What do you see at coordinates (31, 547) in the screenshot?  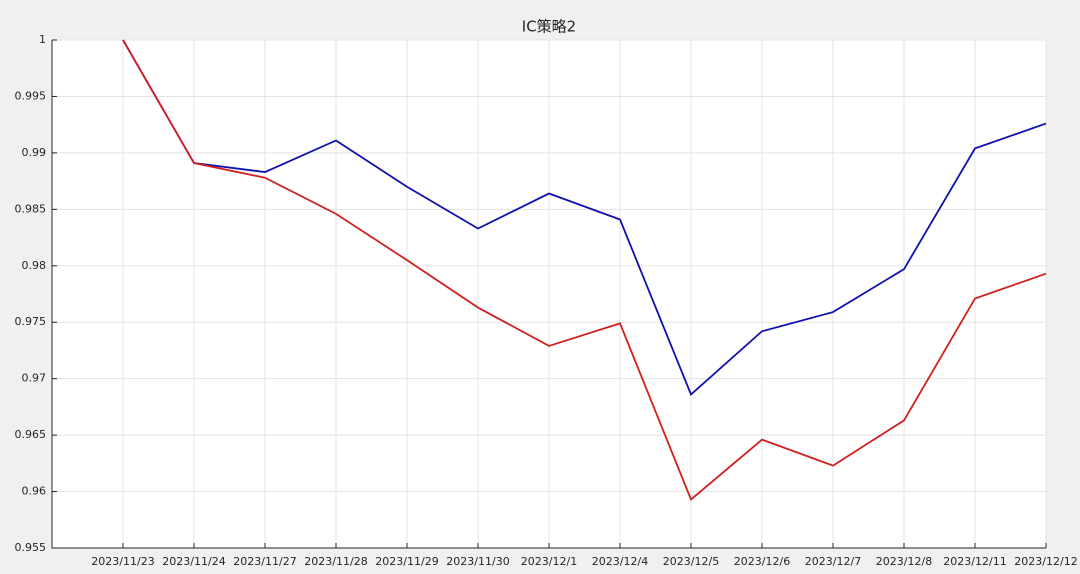 I see `y-tick-label: 0.955` at bounding box center [31, 547].